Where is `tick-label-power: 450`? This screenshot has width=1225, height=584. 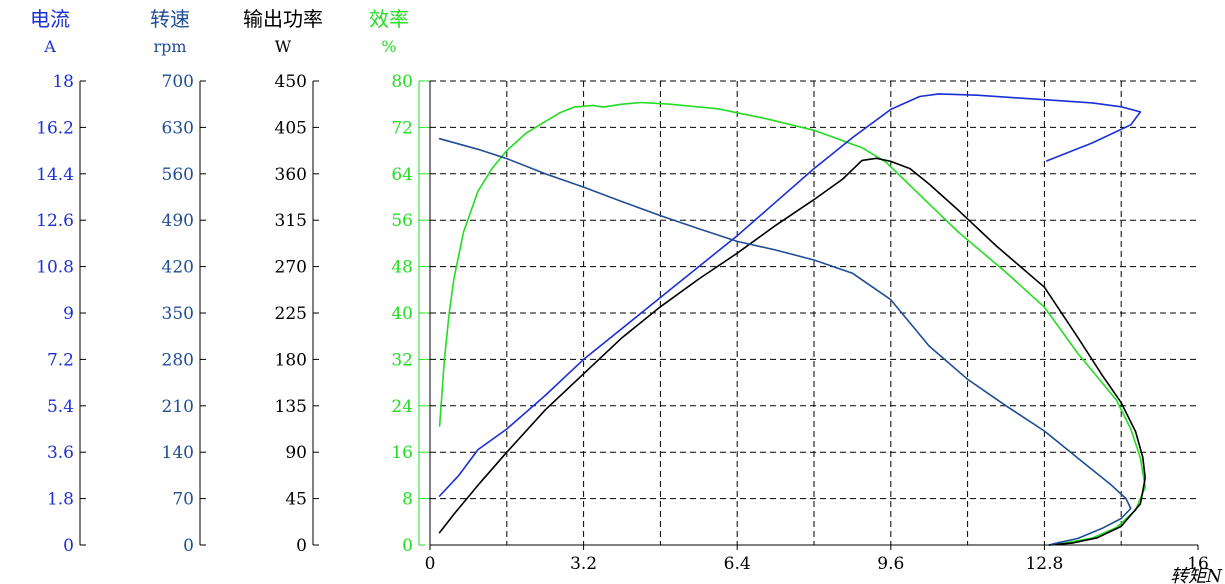 tick-label-power: 450 is located at coordinates (291, 82).